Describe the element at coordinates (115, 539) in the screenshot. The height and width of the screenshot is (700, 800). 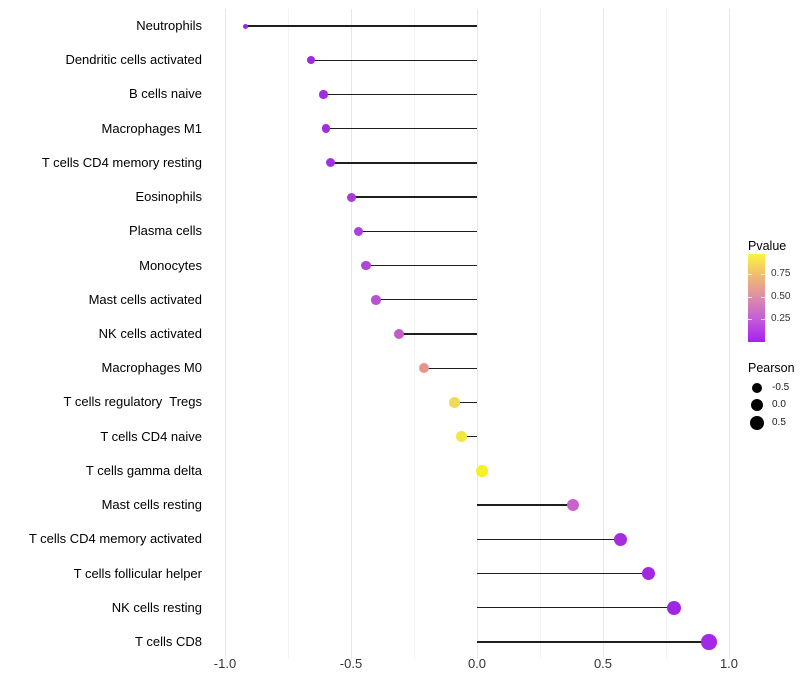
I see `category-label: T cells CD4 memory activated` at that location.